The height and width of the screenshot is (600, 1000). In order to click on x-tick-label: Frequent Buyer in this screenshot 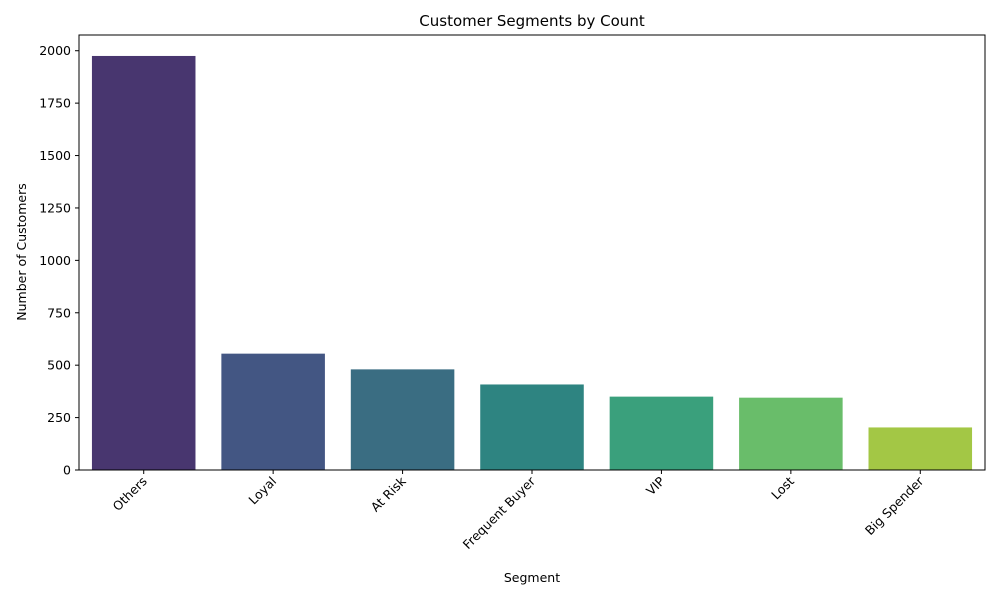, I will do `click(499, 512)`.